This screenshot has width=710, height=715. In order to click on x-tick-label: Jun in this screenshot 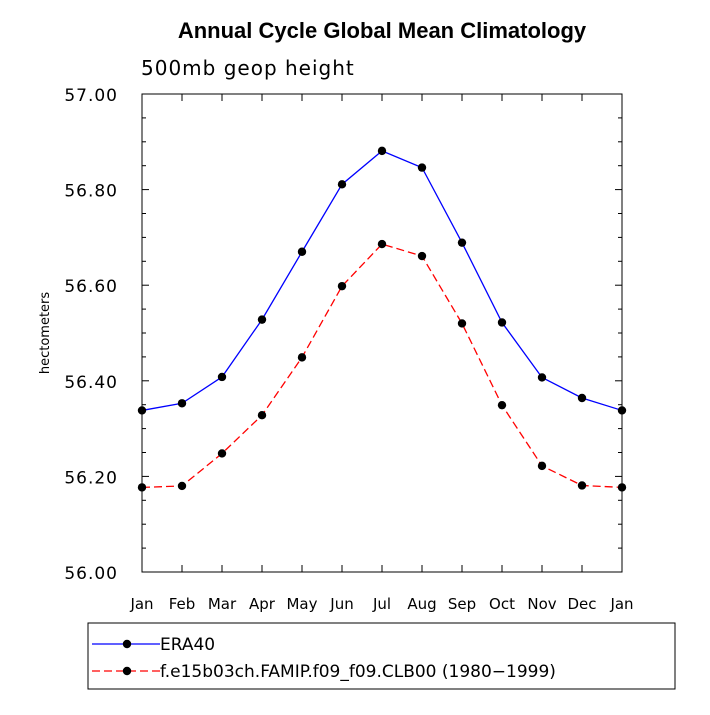, I will do `click(341, 604)`.